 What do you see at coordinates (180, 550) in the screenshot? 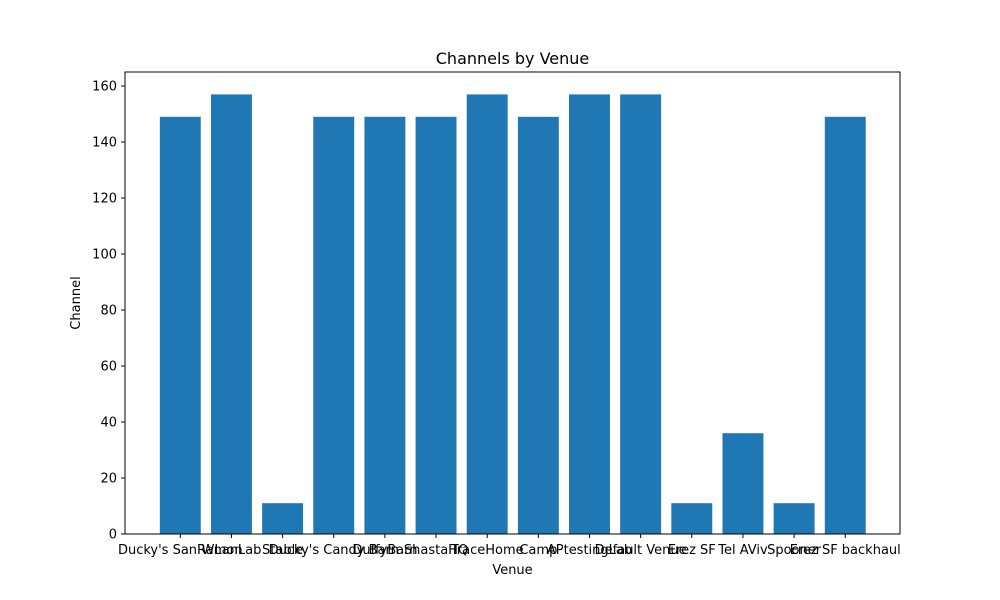
I see `x-tick-label: Ducky's SanRamon` at bounding box center [180, 550].